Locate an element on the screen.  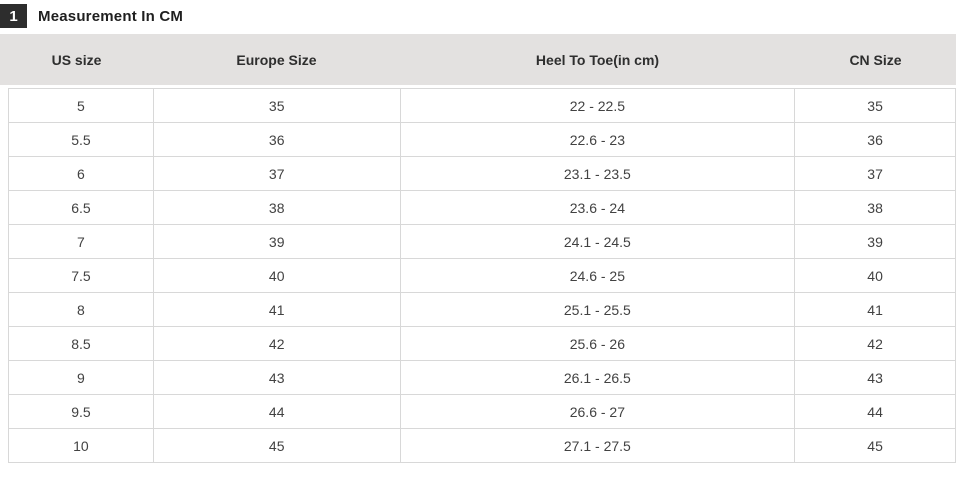
table-cell: 24.1 - 24.5 is located at coordinates (598, 241).